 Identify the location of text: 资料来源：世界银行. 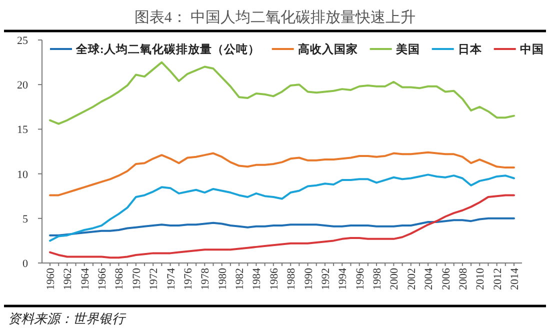
(67, 318).